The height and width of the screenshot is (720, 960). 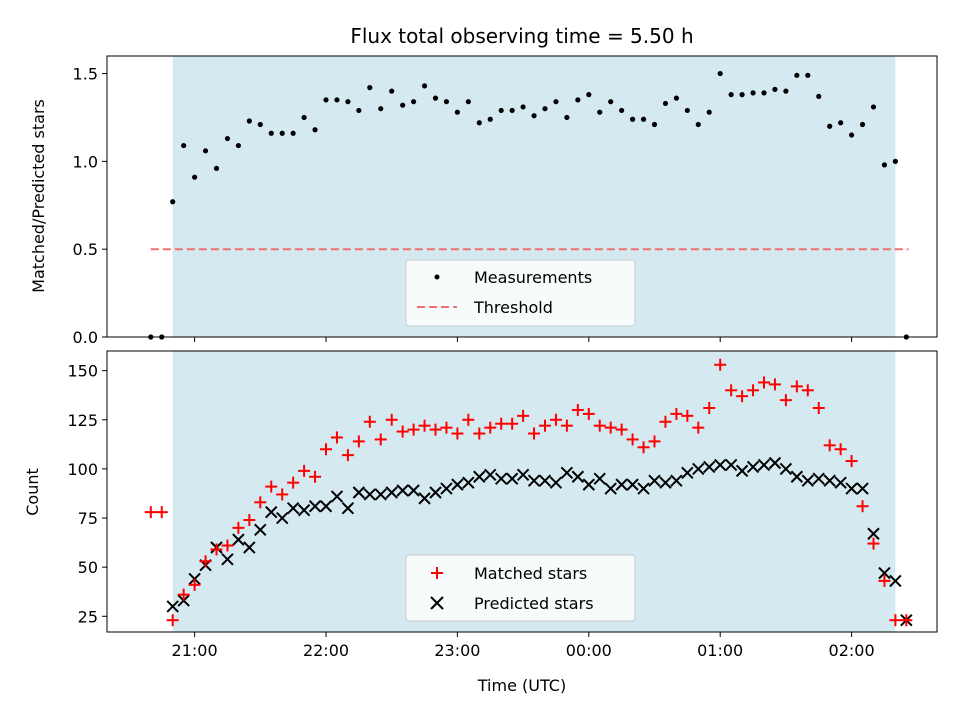 I want to click on bottom-y-tick-label: 100, so click(x=82, y=469).